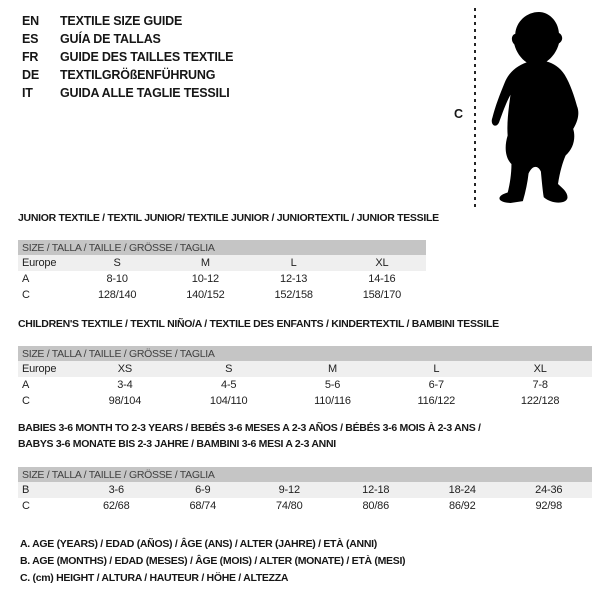 The width and height of the screenshot is (600, 600). Describe the element at coordinates (116, 490) in the screenshot. I see `table-cell: 3-6` at that location.